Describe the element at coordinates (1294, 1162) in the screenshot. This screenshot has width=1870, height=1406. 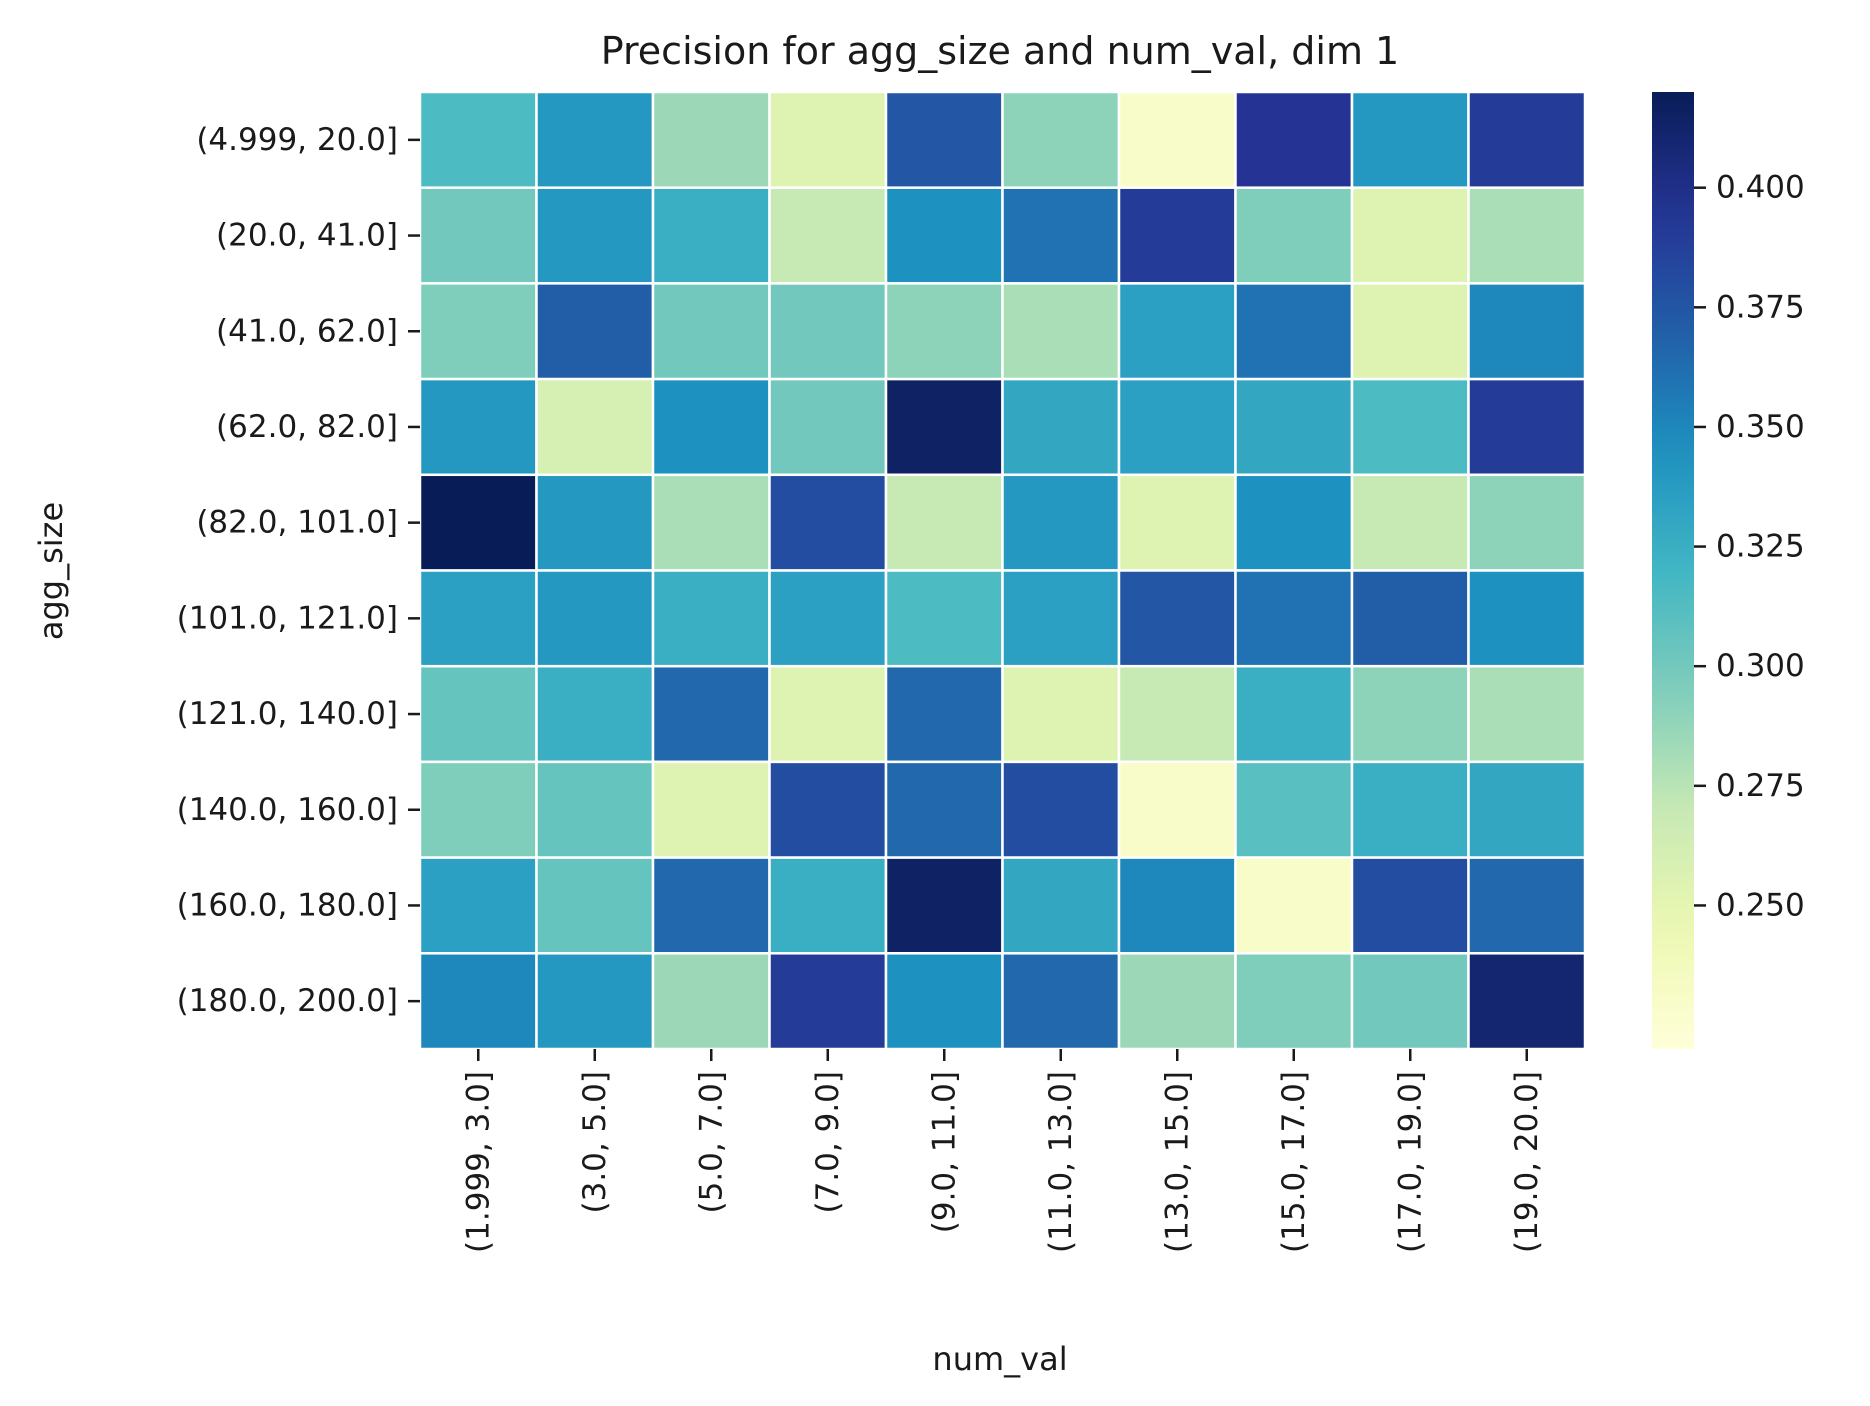
I see `x-tick-label: (15.0, 17.0]` at that location.